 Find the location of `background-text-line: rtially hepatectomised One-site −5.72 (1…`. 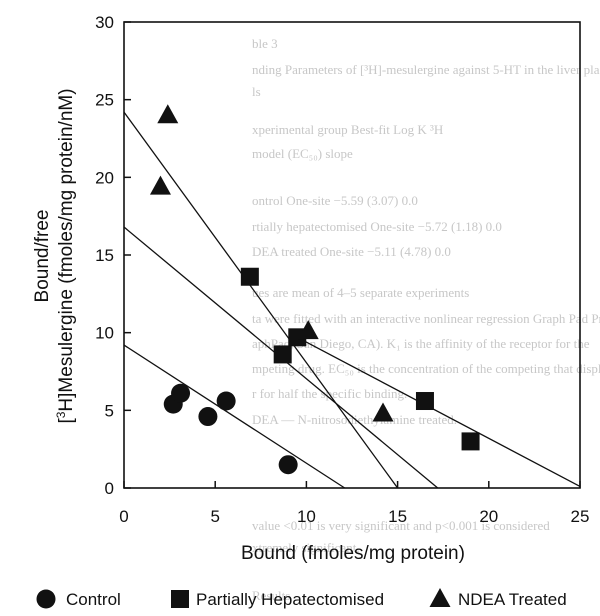

background-text-line: rtially hepatectomised One-site −5.72 (1… is located at coordinates (377, 226).